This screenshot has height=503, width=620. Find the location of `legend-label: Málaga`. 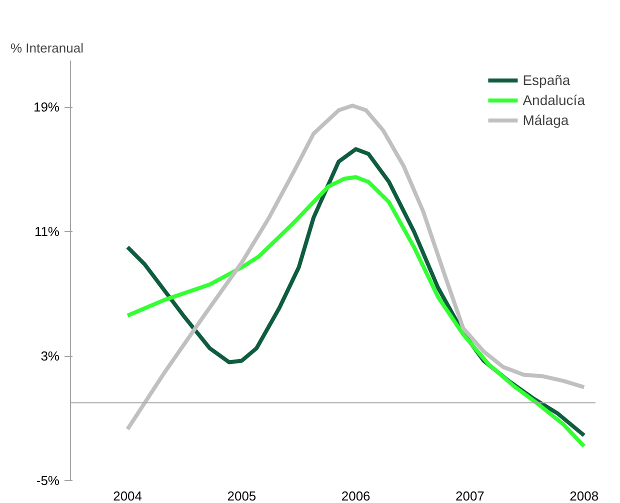

legend-label: Málaga is located at coordinates (545, 120).